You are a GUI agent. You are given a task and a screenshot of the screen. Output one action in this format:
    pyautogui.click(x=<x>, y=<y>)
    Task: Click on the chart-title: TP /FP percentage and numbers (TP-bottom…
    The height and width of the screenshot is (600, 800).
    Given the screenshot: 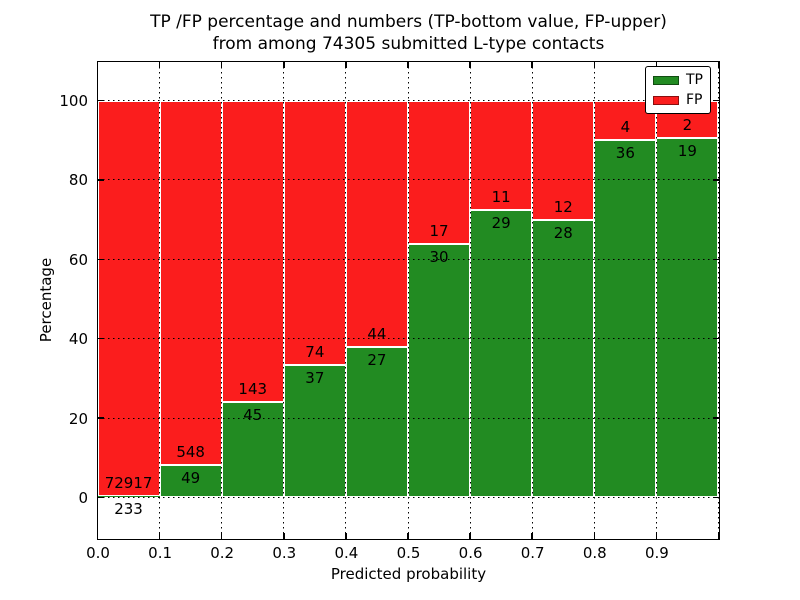 What is the action you would take?
    pyautogui.click(x=408, y=33)
    